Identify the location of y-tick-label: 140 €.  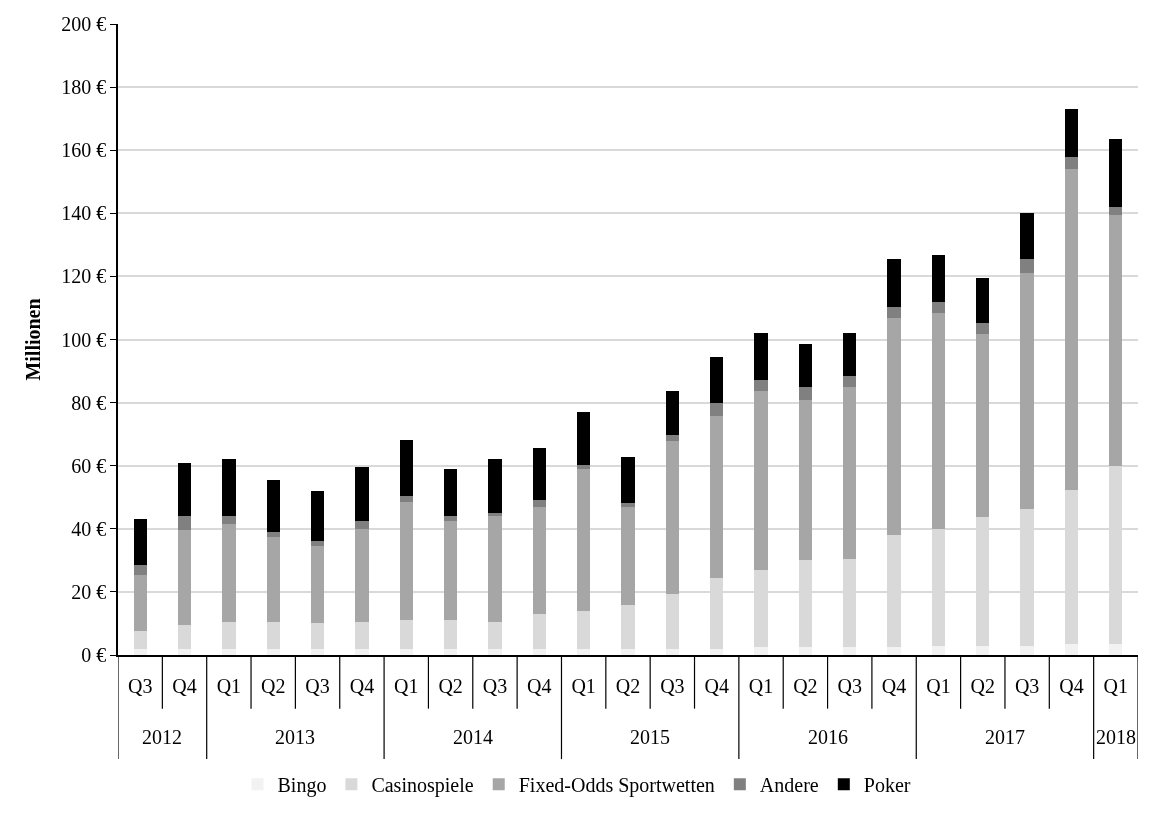
(84, 213).